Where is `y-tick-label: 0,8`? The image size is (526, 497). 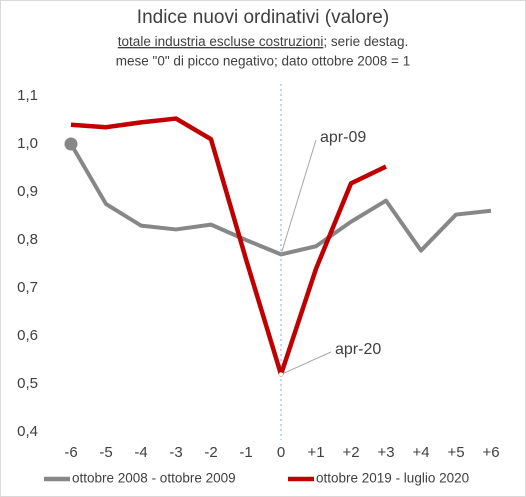 y-tick-label: 0,8 is located at coordinates (27, 239).